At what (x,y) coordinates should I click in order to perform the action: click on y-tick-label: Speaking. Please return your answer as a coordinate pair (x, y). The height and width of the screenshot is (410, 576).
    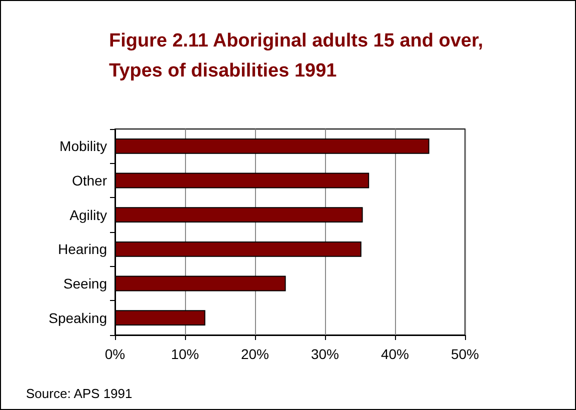
    Looking at the image, I should click on (77, 318).